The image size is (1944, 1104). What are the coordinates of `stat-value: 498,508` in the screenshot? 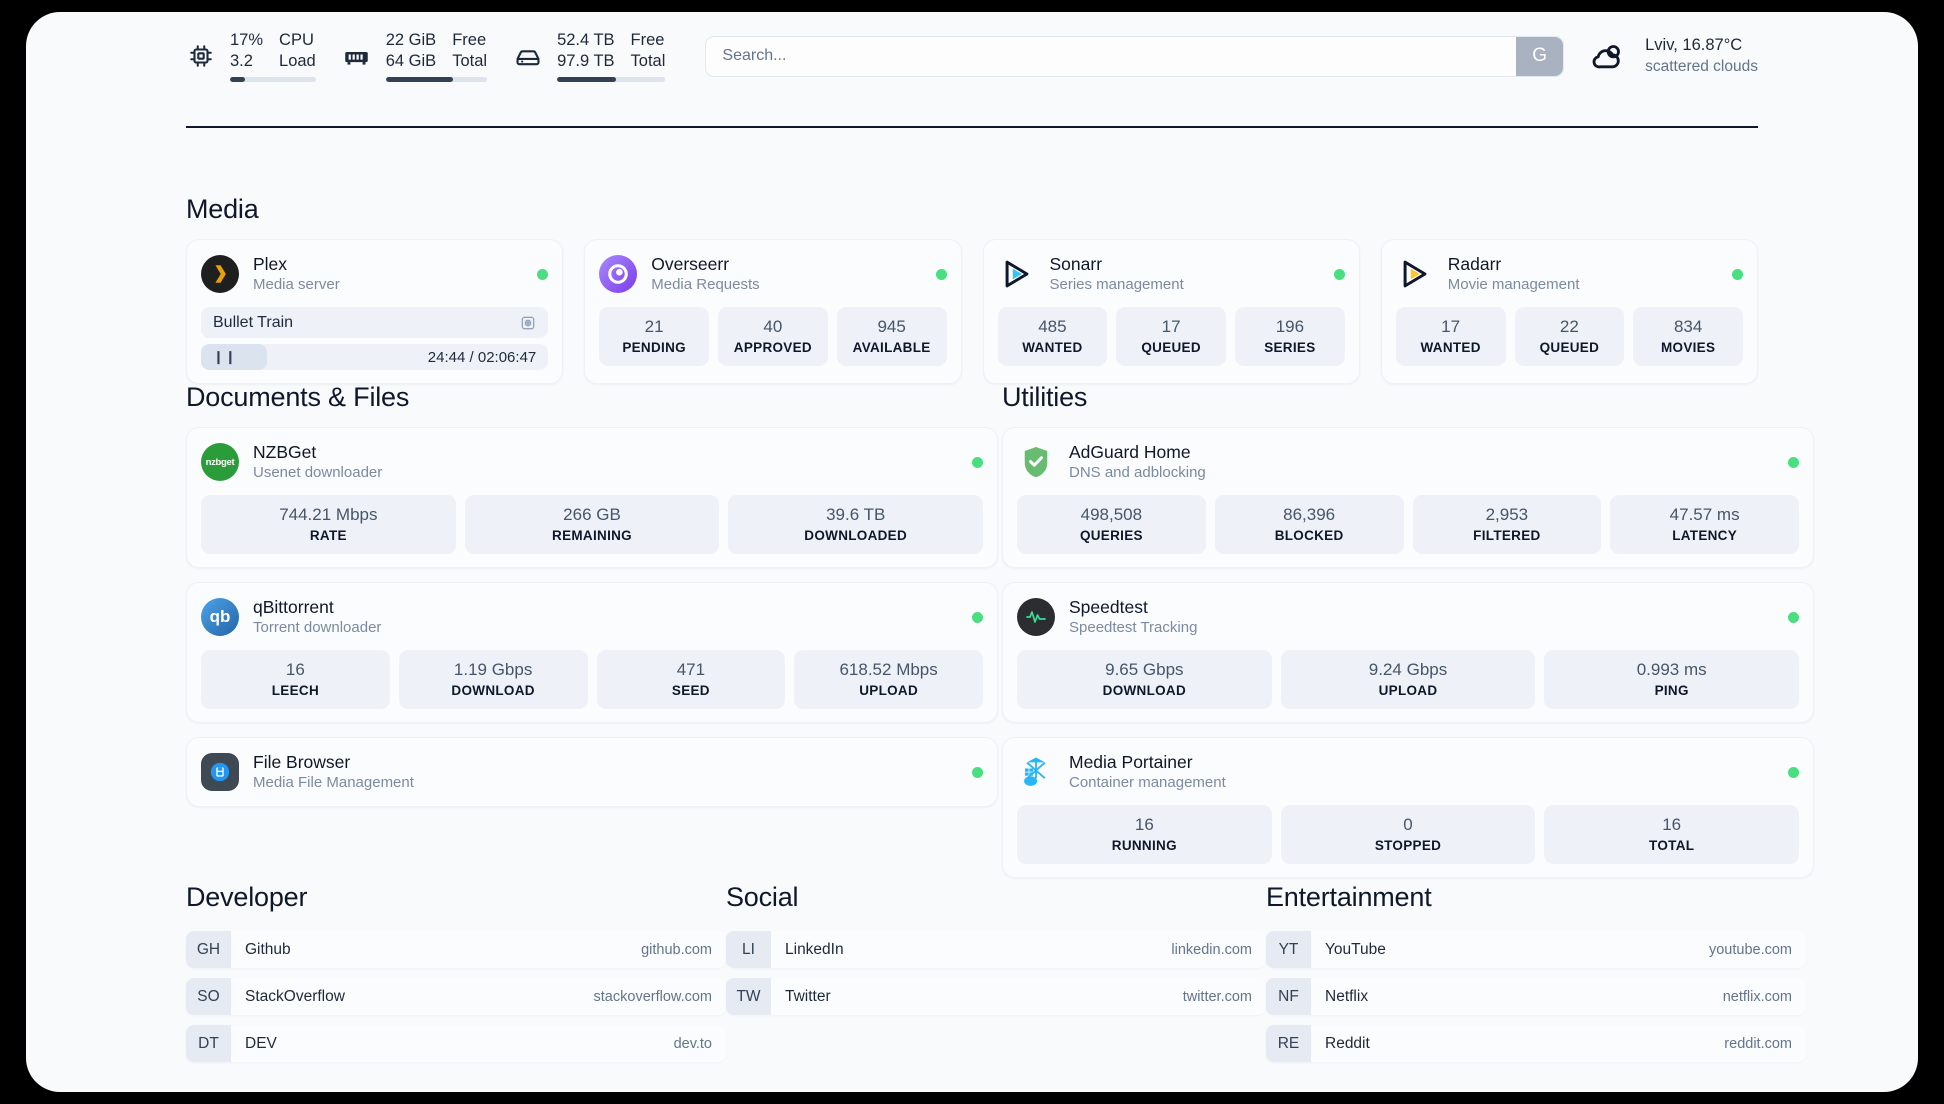 It's located at (1111, 514).